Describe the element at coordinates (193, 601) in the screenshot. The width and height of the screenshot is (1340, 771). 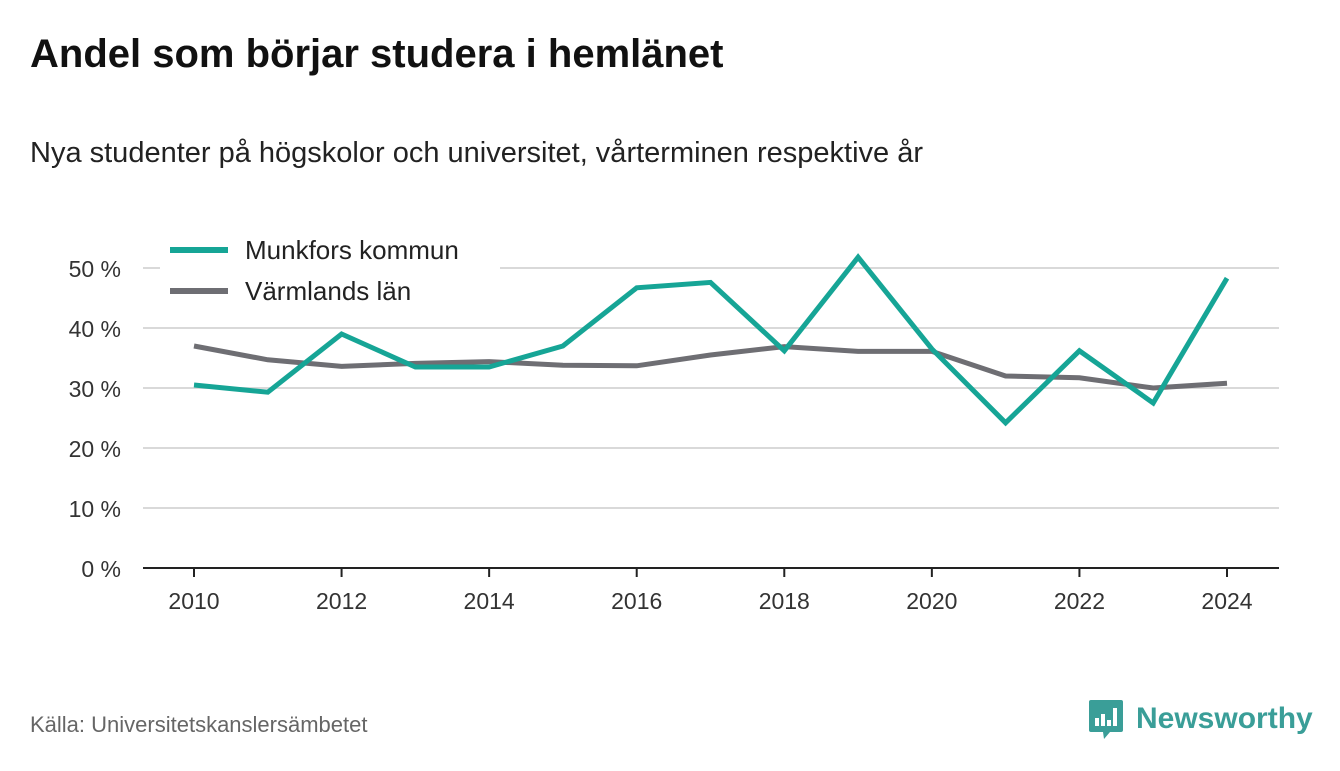
I see `x-tick-label: 2010` at that location.